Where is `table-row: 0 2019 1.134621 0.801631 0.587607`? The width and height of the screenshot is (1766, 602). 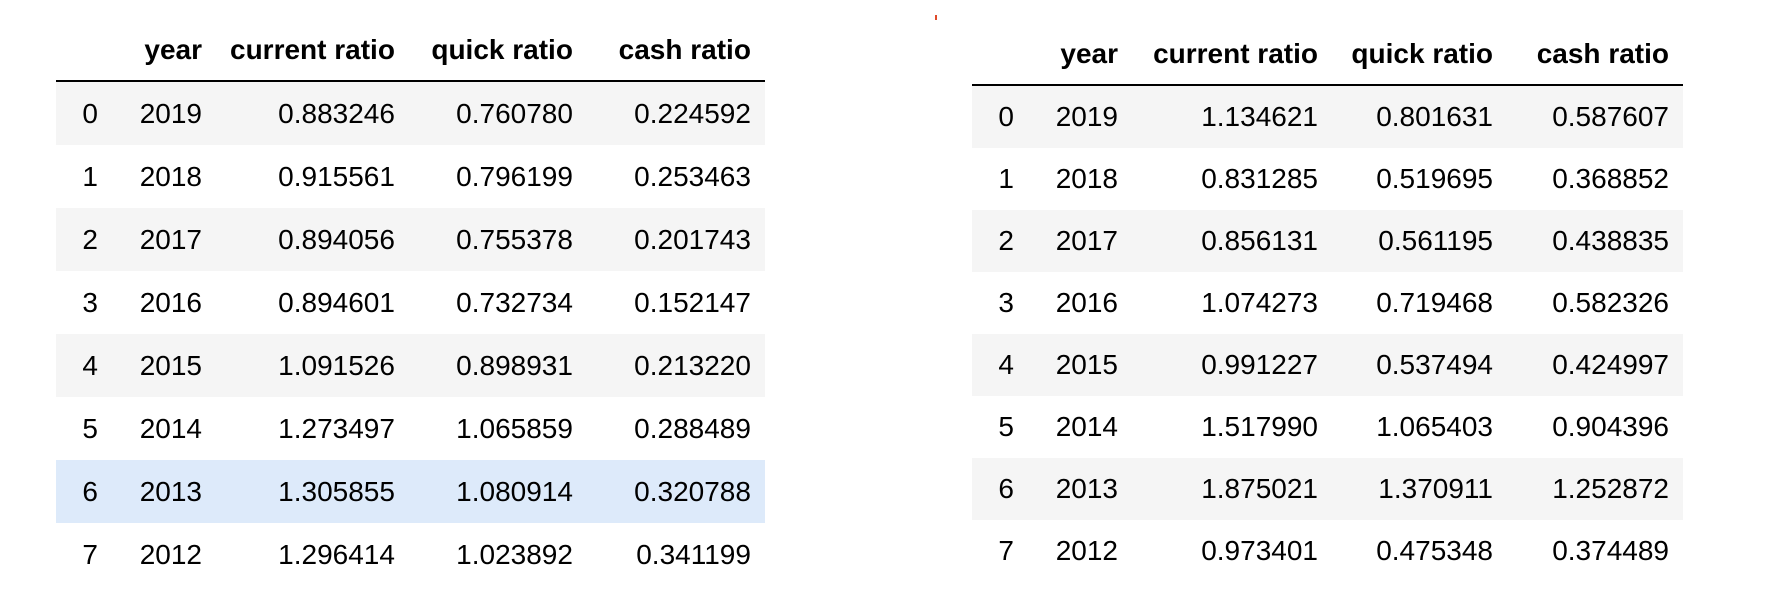 table-row: 0 2019 1.134621 0.801631 0.587607 is located at coordinates (1327, 116).